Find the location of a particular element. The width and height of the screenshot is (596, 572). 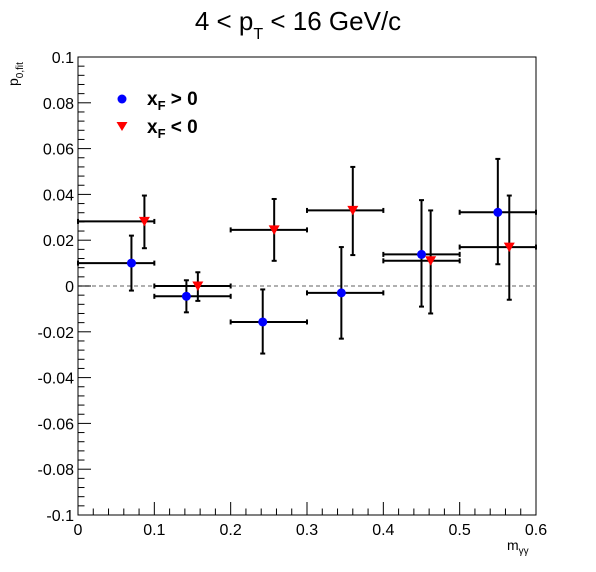

legend-entry-0: xF > 0 is located at coordinates (172, 101).